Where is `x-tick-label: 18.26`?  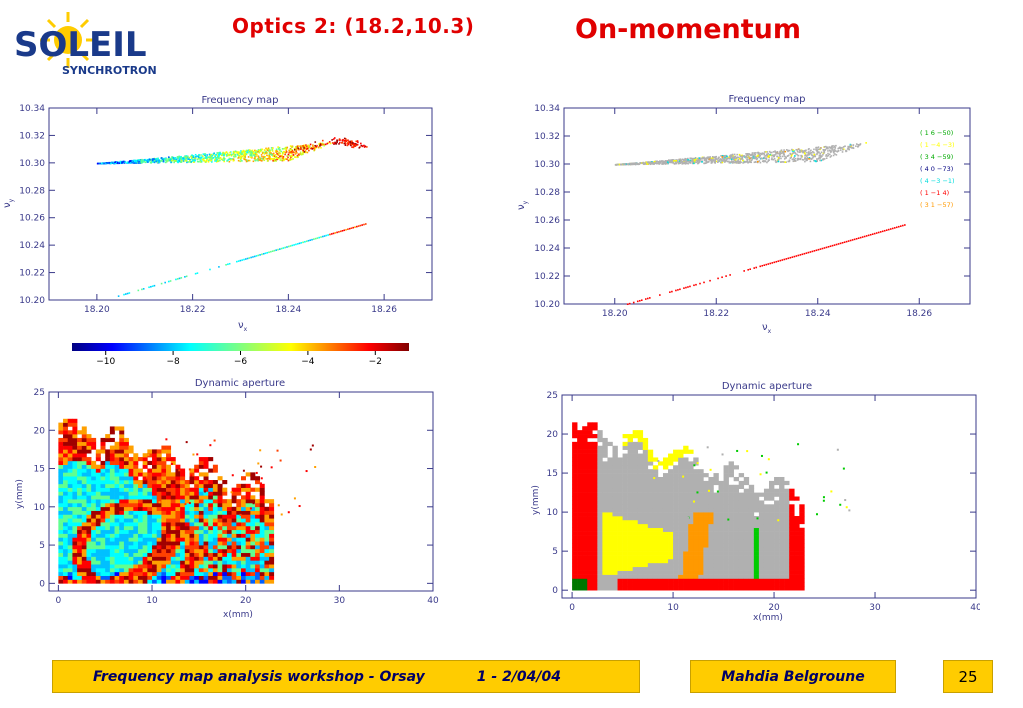
x-tick-label: 18.26 is located at coordinates (384, 310).